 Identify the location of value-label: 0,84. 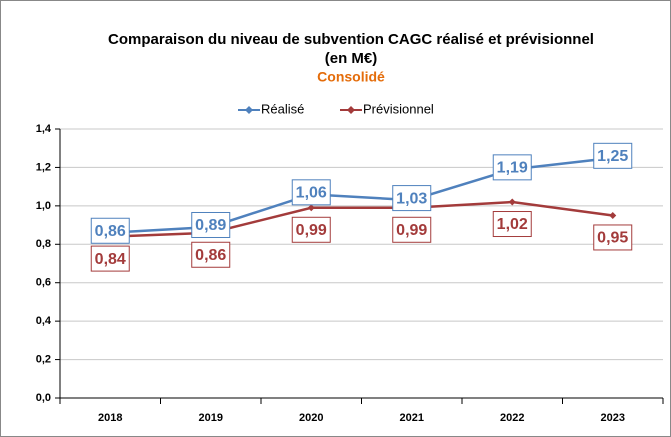
(110, 259).